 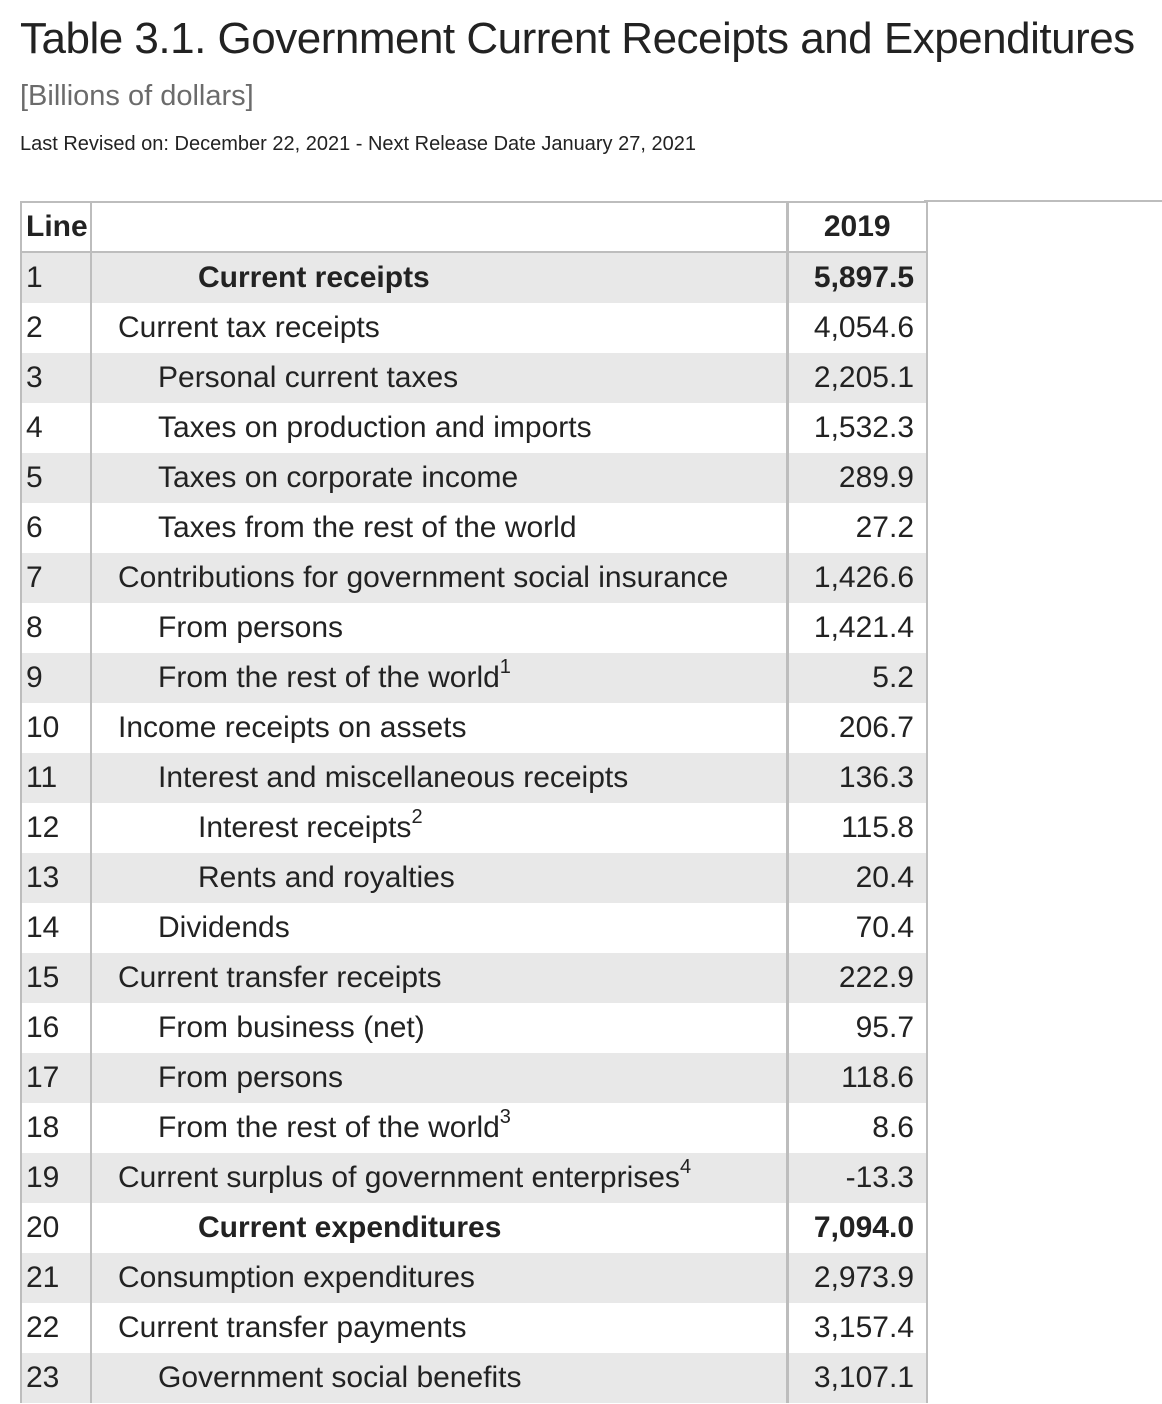 I want to click on value-2019-cell: 136.3, so click(x=856, y=778).